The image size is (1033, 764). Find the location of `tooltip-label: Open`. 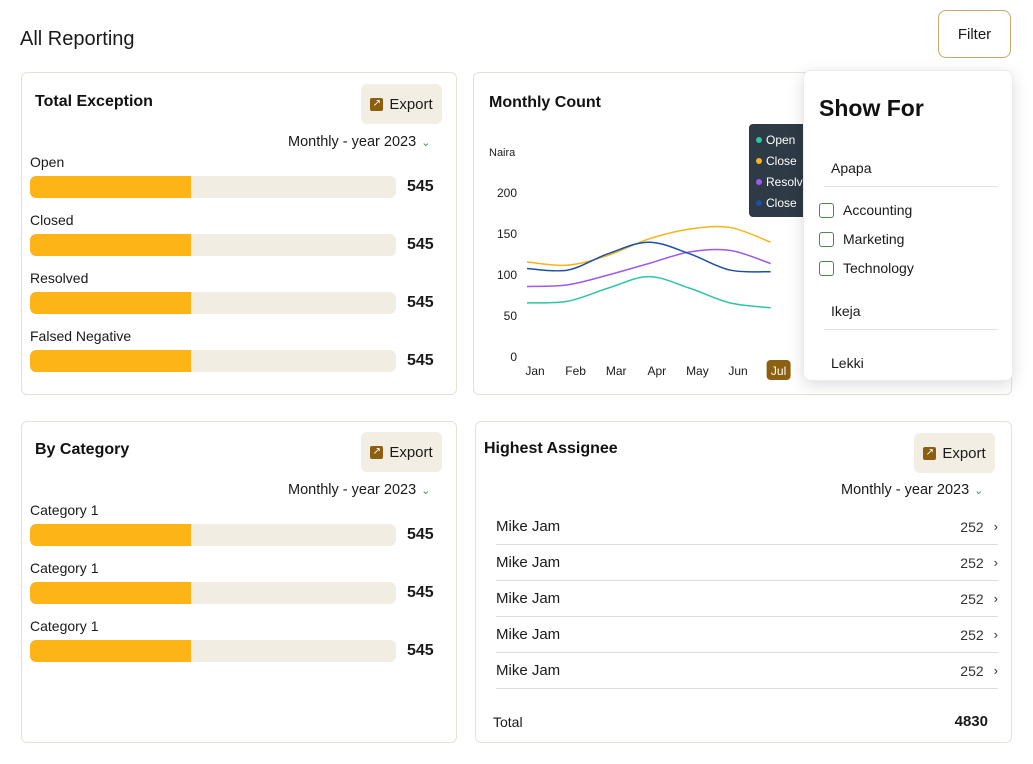

tooltip-label: Open is located at coordinates (781, 140).